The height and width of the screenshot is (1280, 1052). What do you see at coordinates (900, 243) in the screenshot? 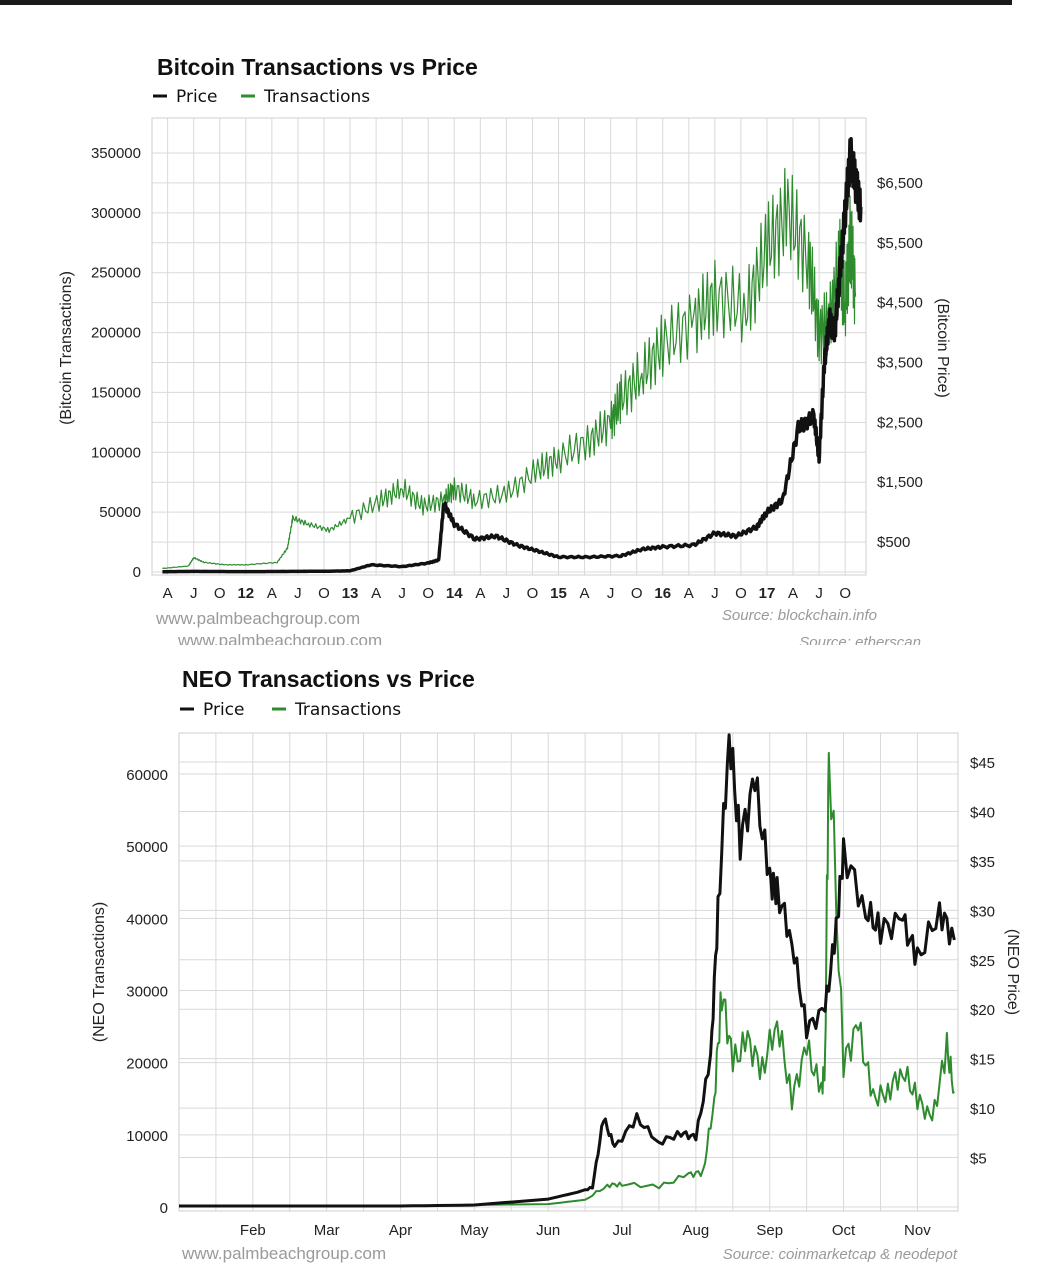
I see `y-right-tick-label: $5,500` at bounding box center [900, 243].